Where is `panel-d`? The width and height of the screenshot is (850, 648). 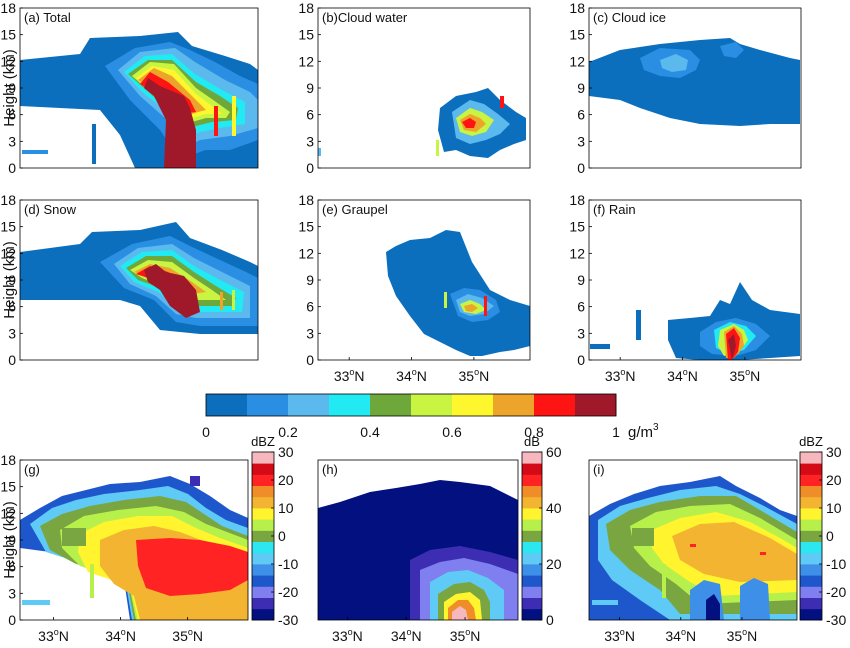
panel-d is located at coordinates (139, 280).